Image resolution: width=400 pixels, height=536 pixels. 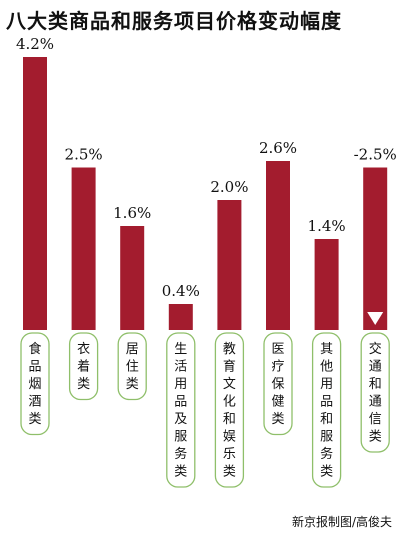 I want to click on category-label-8: 交通和通信类, so click(x=375, y=393).